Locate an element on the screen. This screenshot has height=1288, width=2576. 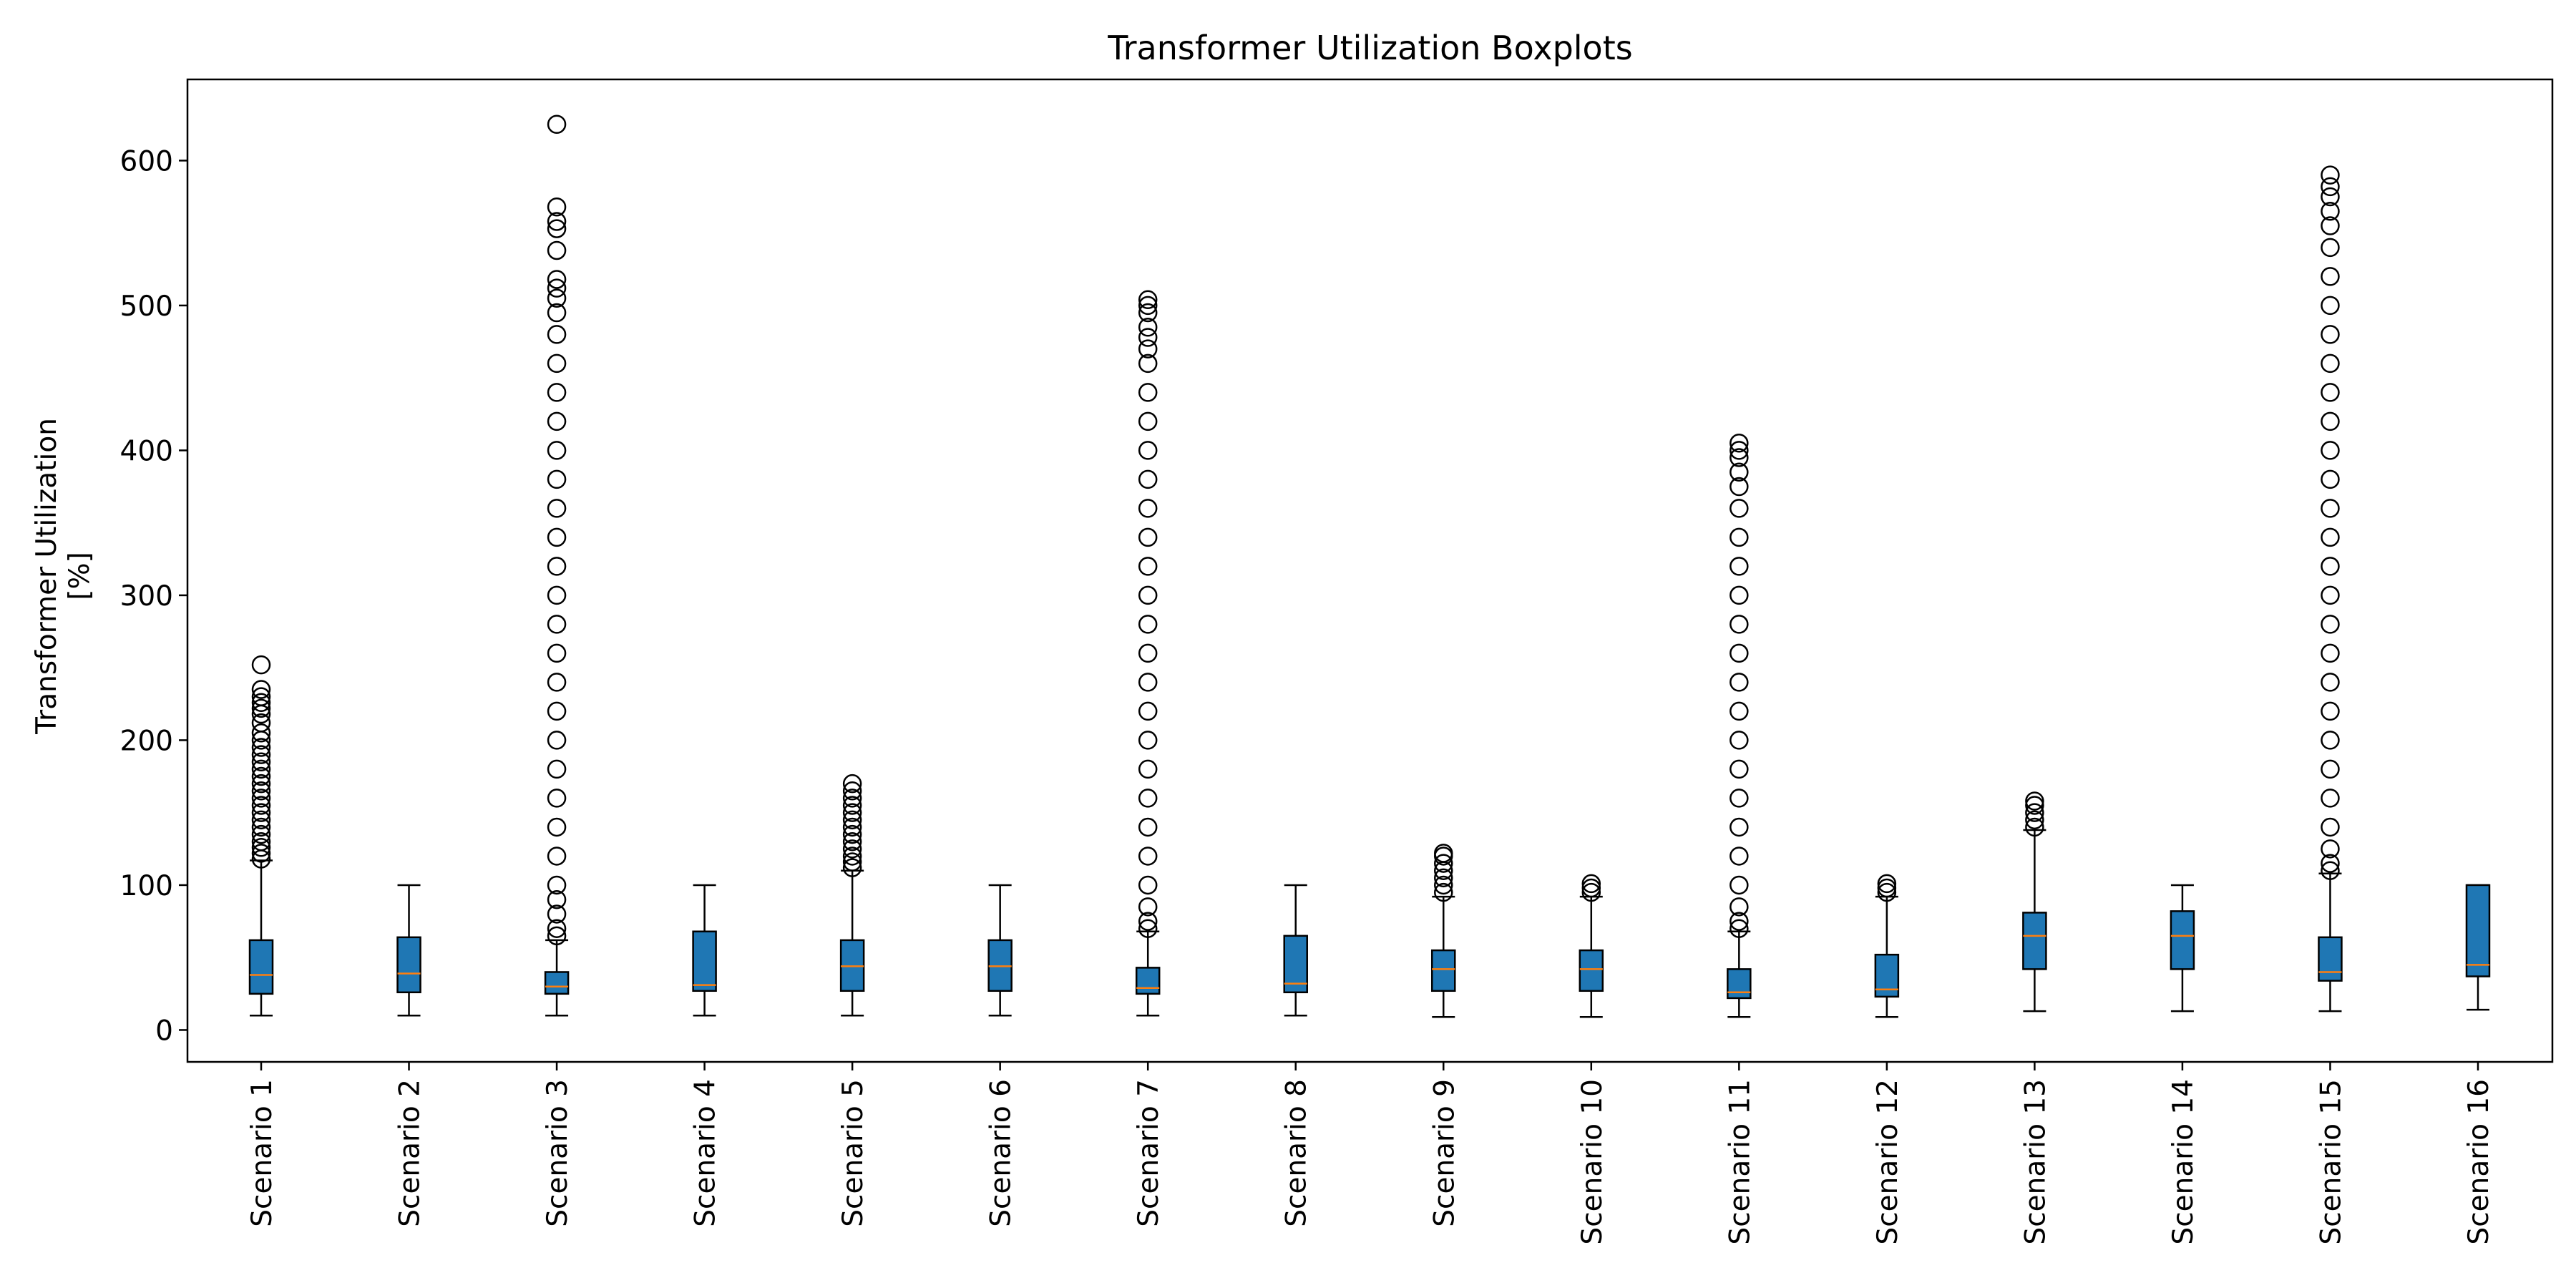
x-tick-label: Scenario 9 is located at coordinates (1444, 1153).